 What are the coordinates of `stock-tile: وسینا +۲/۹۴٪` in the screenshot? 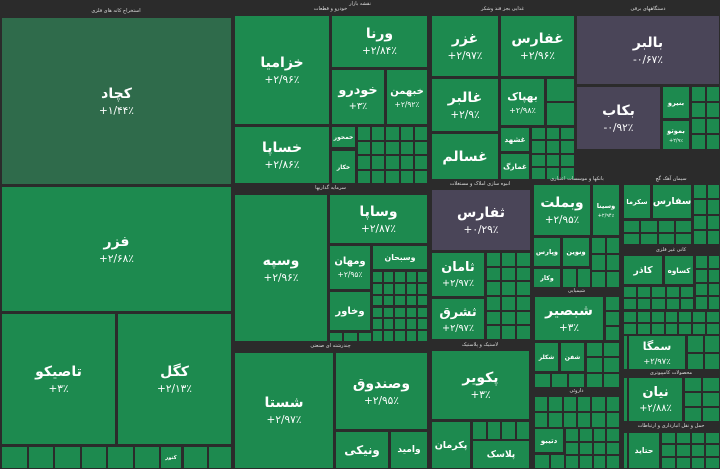 It's located at (606, 210).